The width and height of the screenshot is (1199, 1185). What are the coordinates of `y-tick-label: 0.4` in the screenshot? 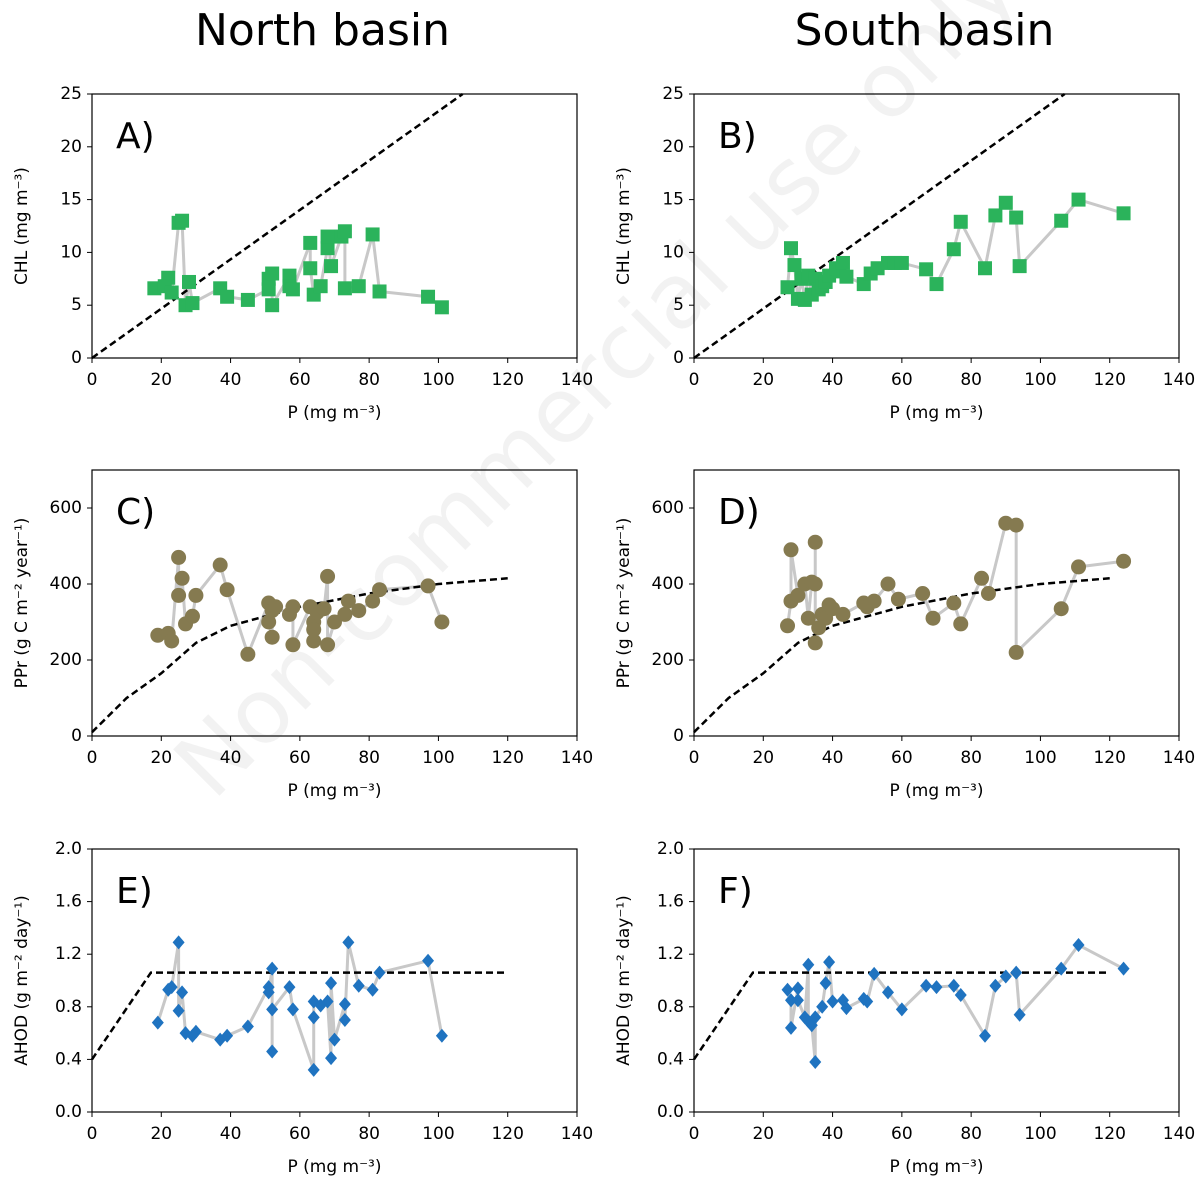 It's located at (670, 1059).